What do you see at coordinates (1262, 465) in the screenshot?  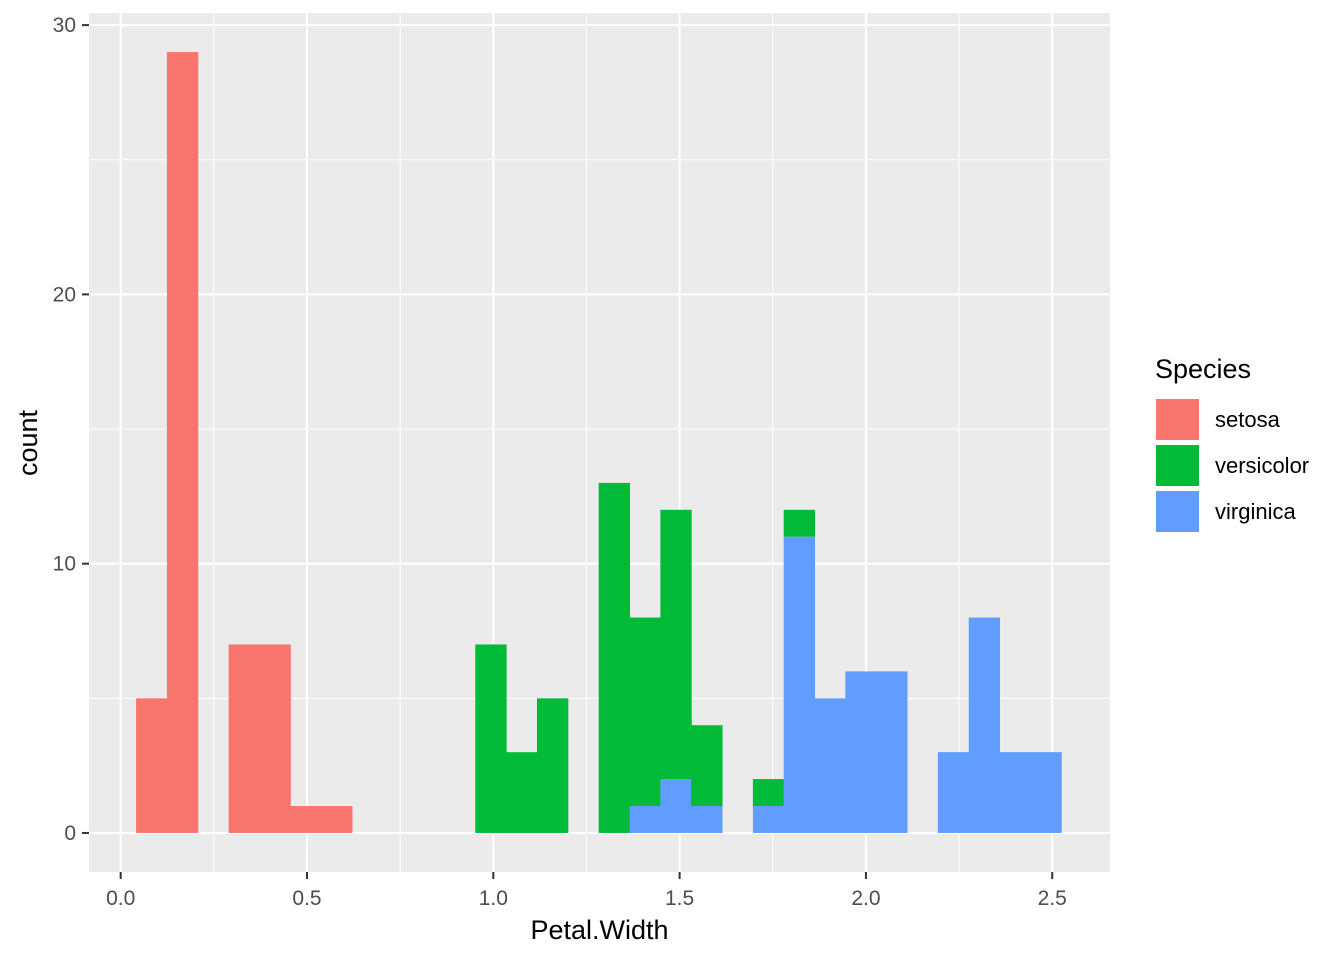 I see `legend-label-versicolor: versicolor` at bounding box center [1262, 465].